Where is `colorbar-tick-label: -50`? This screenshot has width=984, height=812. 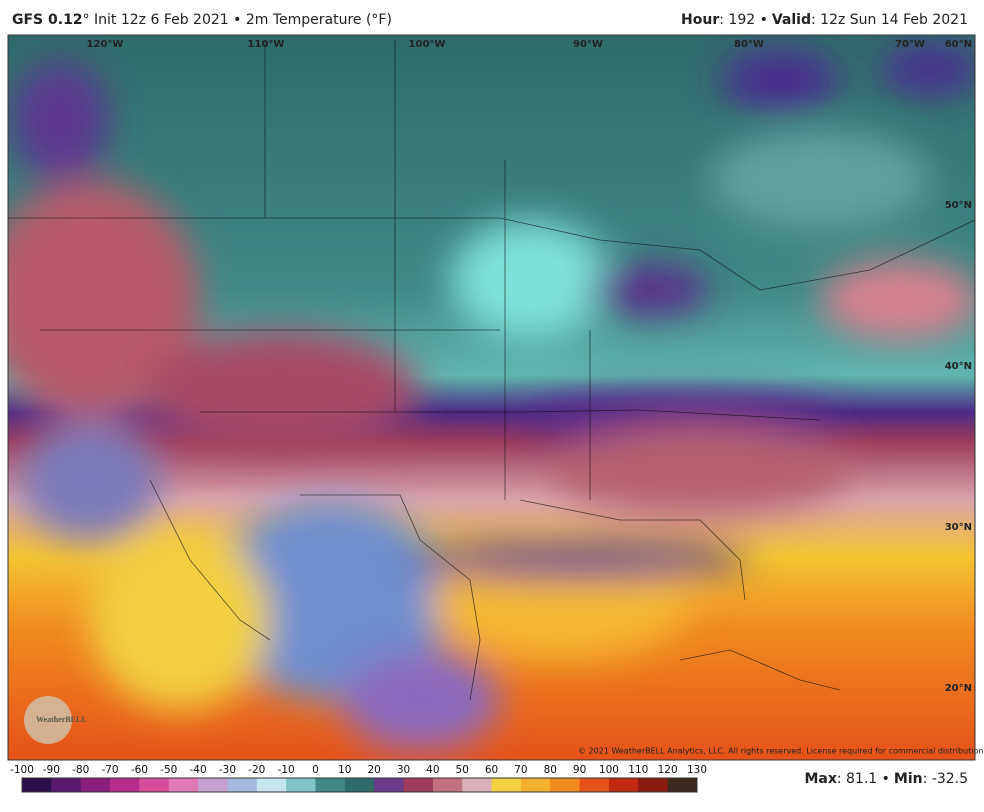 colorbar-tick-label: -50 is located at coordinates (168, 770).